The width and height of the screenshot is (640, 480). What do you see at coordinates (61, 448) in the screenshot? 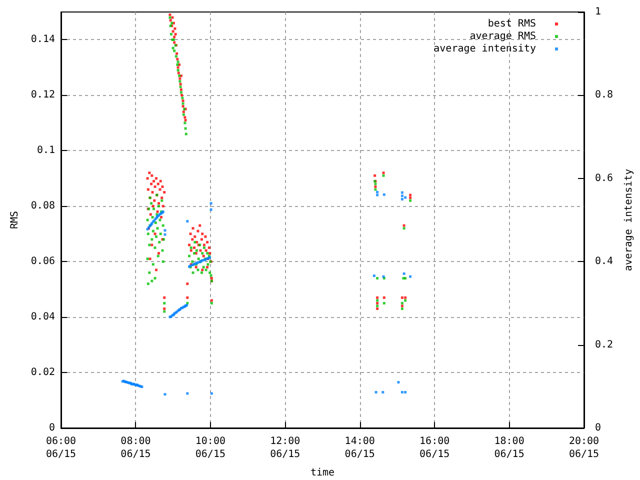
I see `x-tick-label: 06:00 06/15` at bounding box center [61, 448].